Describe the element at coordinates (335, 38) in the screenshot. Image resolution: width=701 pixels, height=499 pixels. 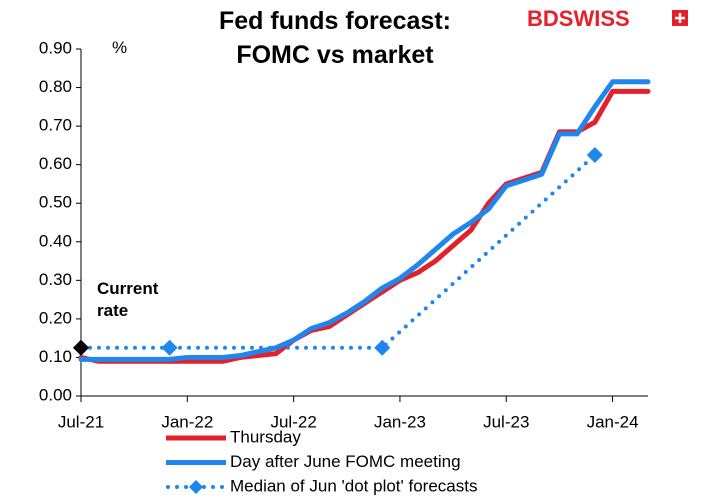
I see `chart-title: Fed funds forecast: FOMC vs market` at that location.